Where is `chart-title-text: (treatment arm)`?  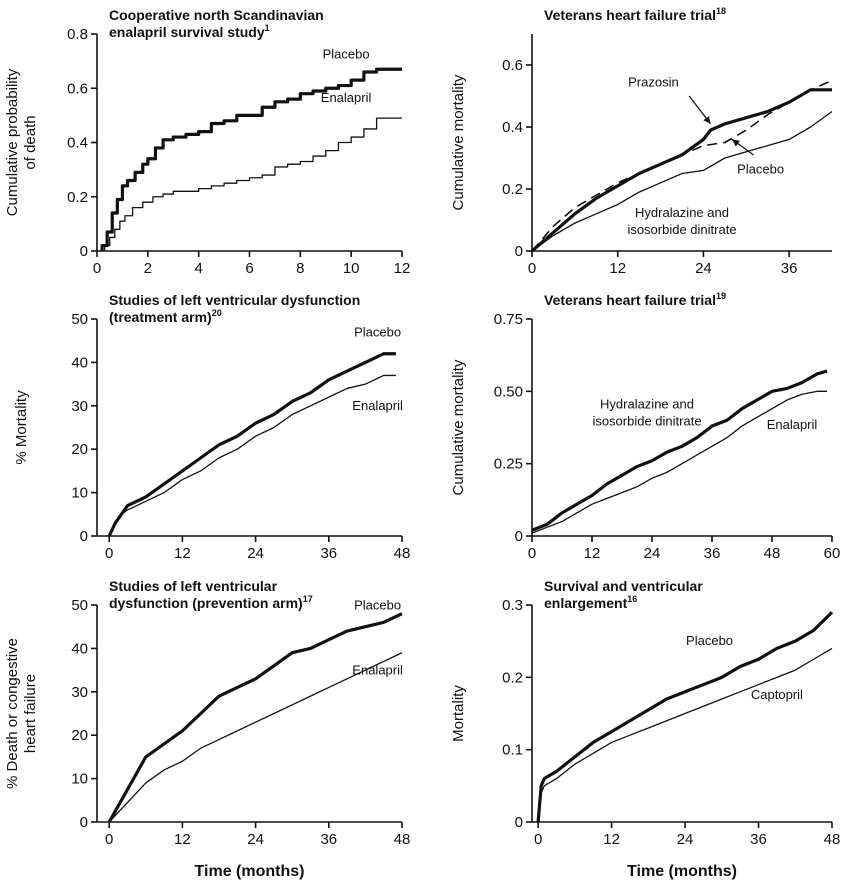 chart-title-text: (treatment arm) is located at coordinates (160, 317).